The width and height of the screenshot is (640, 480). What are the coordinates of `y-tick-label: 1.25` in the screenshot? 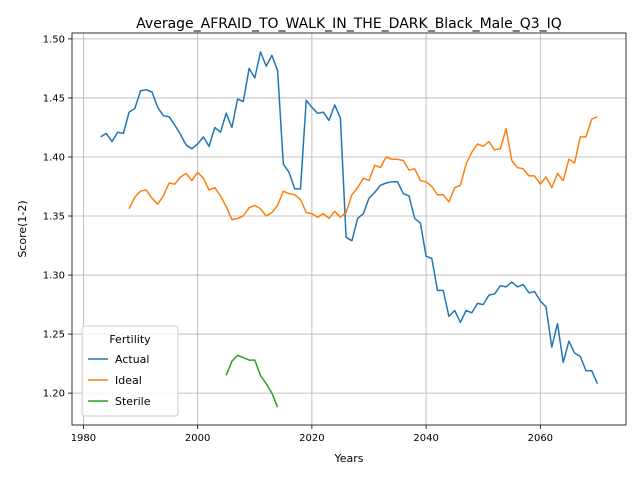 It's located at (54, 335).